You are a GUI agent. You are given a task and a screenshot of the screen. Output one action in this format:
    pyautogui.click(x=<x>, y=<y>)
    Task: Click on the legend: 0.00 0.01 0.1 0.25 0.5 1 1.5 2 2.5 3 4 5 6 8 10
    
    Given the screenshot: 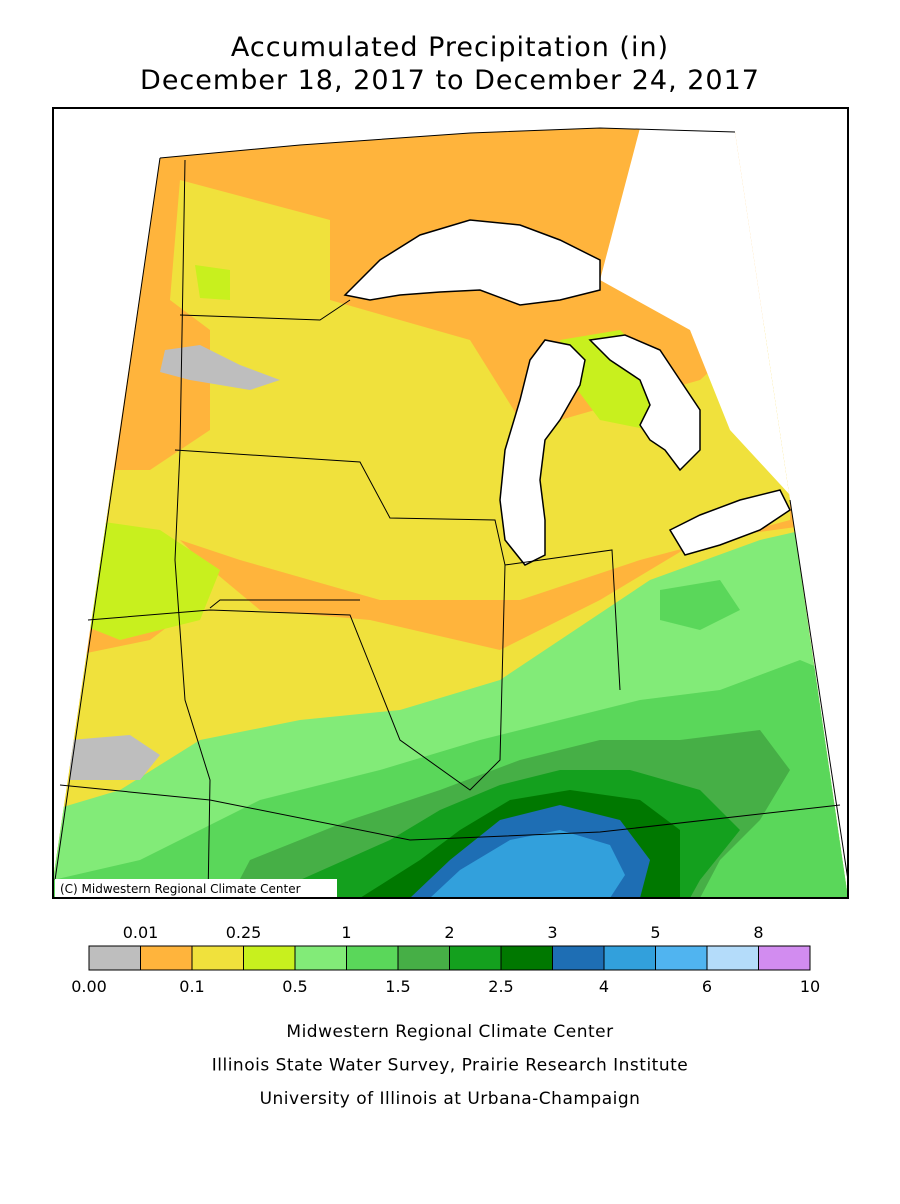 What is the action you would take?
    pyautogui.click(x=445, y=959)
    